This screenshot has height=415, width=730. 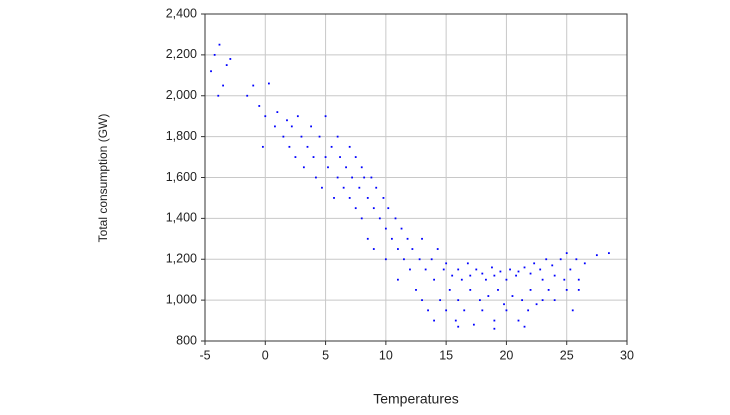 What do you see at coordinates (265, 355) in the screenshot?
I see `x-tick-label: 0` at bounding box center [265, 355].